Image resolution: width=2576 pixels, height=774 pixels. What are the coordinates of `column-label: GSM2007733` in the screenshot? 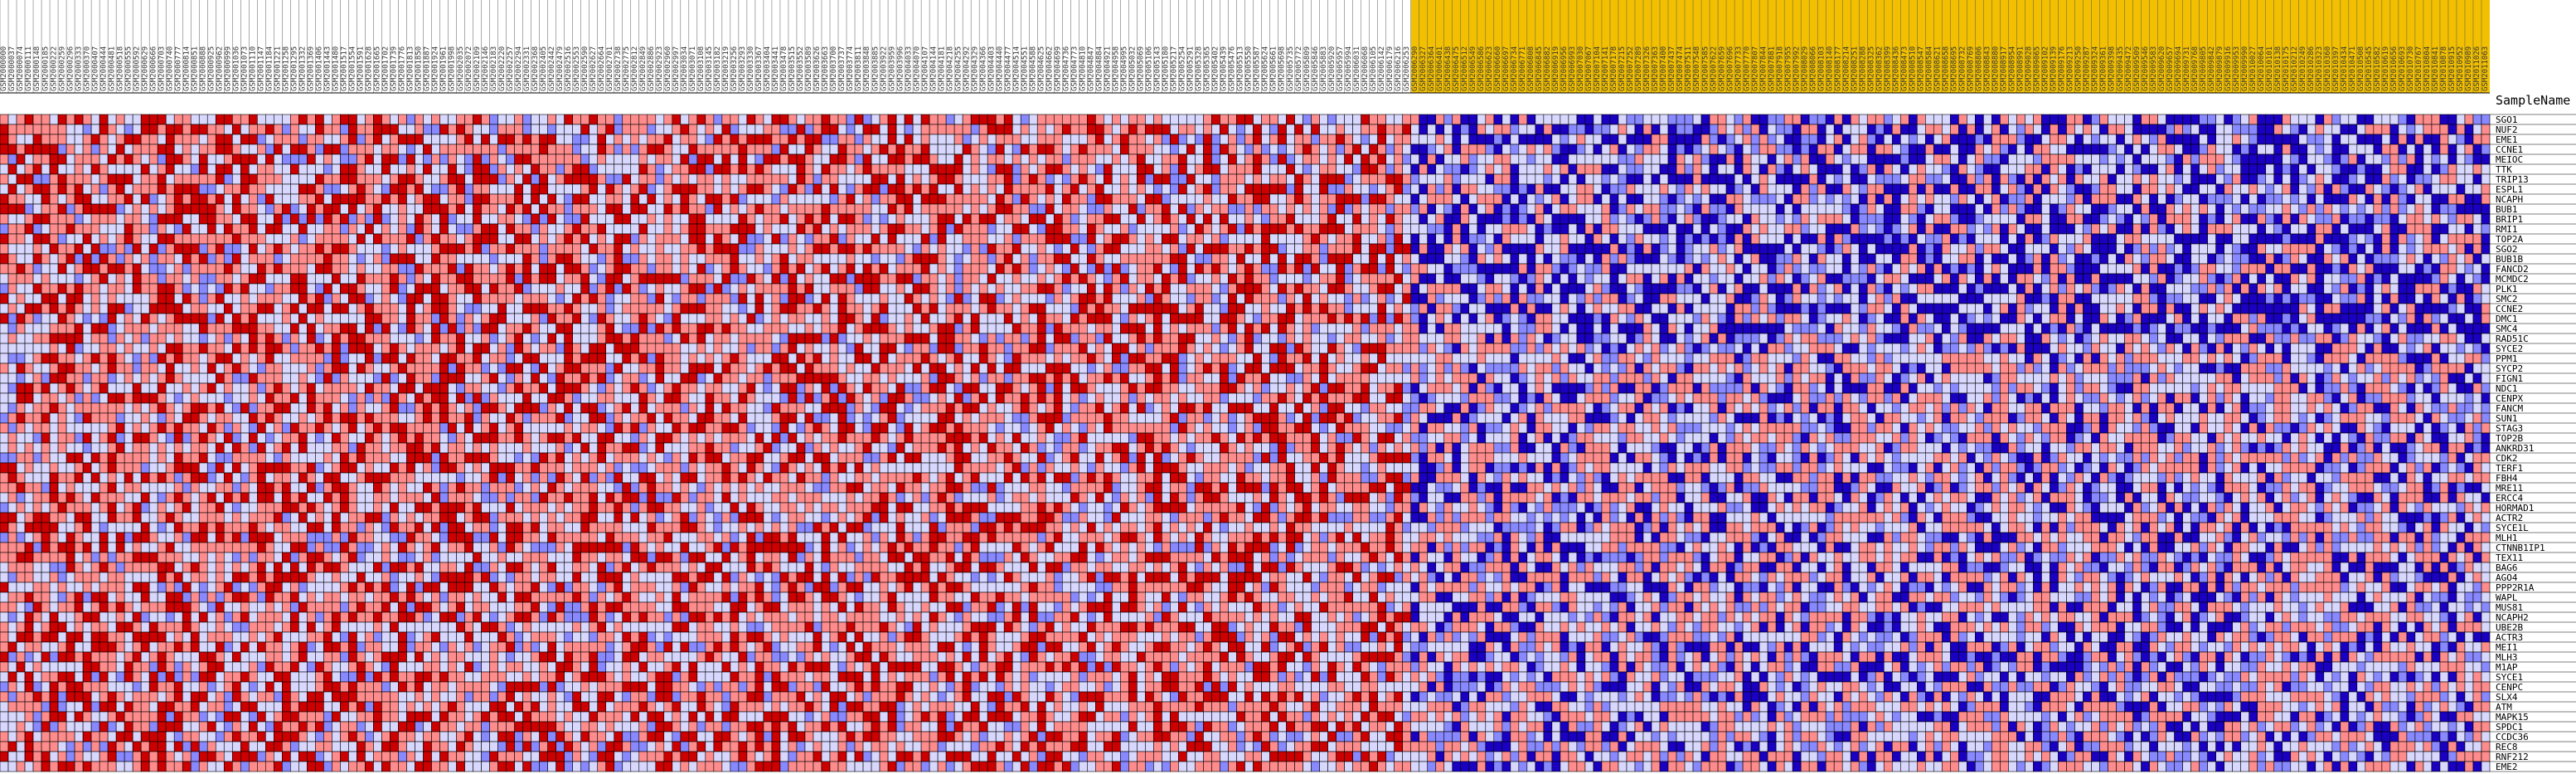 It's located at (1738, 68).